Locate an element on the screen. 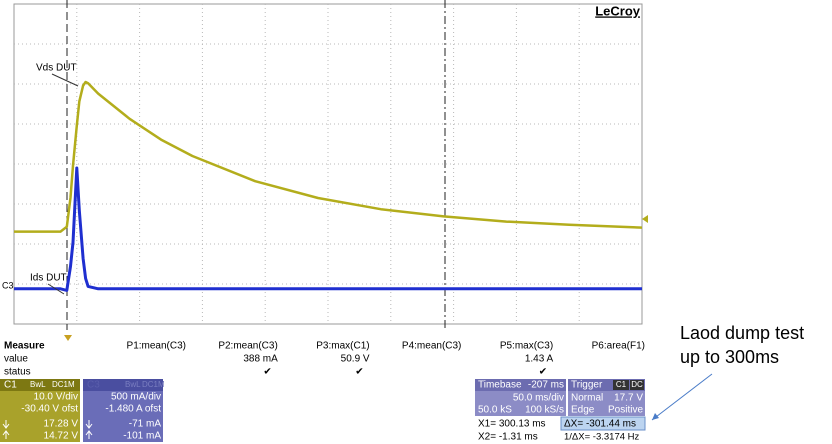  trigger-mode: Normal is located at coordinates (587, 398).